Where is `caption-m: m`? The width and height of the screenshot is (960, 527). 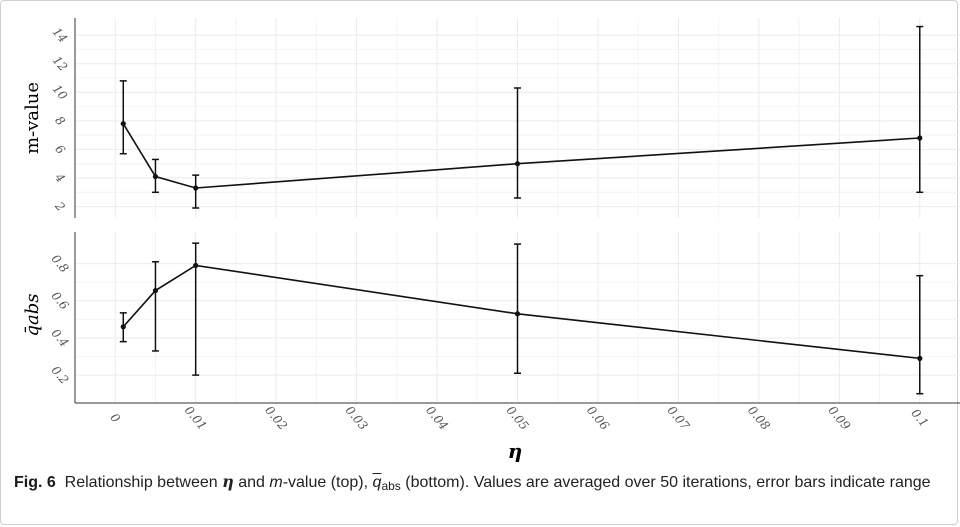 caption-m: m is located at coordinates (276, 482).